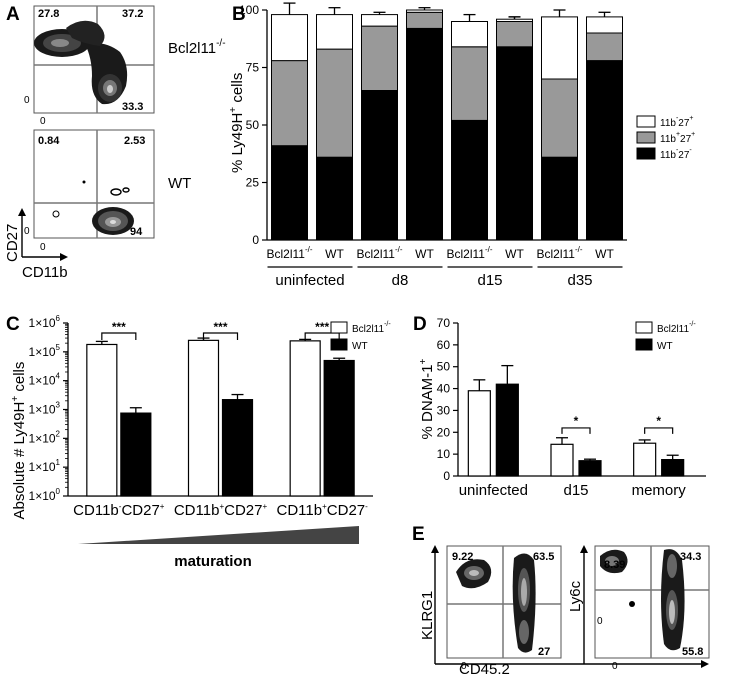 This screenshot has width=751, height=675. Describe the element at coordinates (197, 47) in the screenshot. I see `panel-a-top-label: Bcl2l11-/-` at that location.